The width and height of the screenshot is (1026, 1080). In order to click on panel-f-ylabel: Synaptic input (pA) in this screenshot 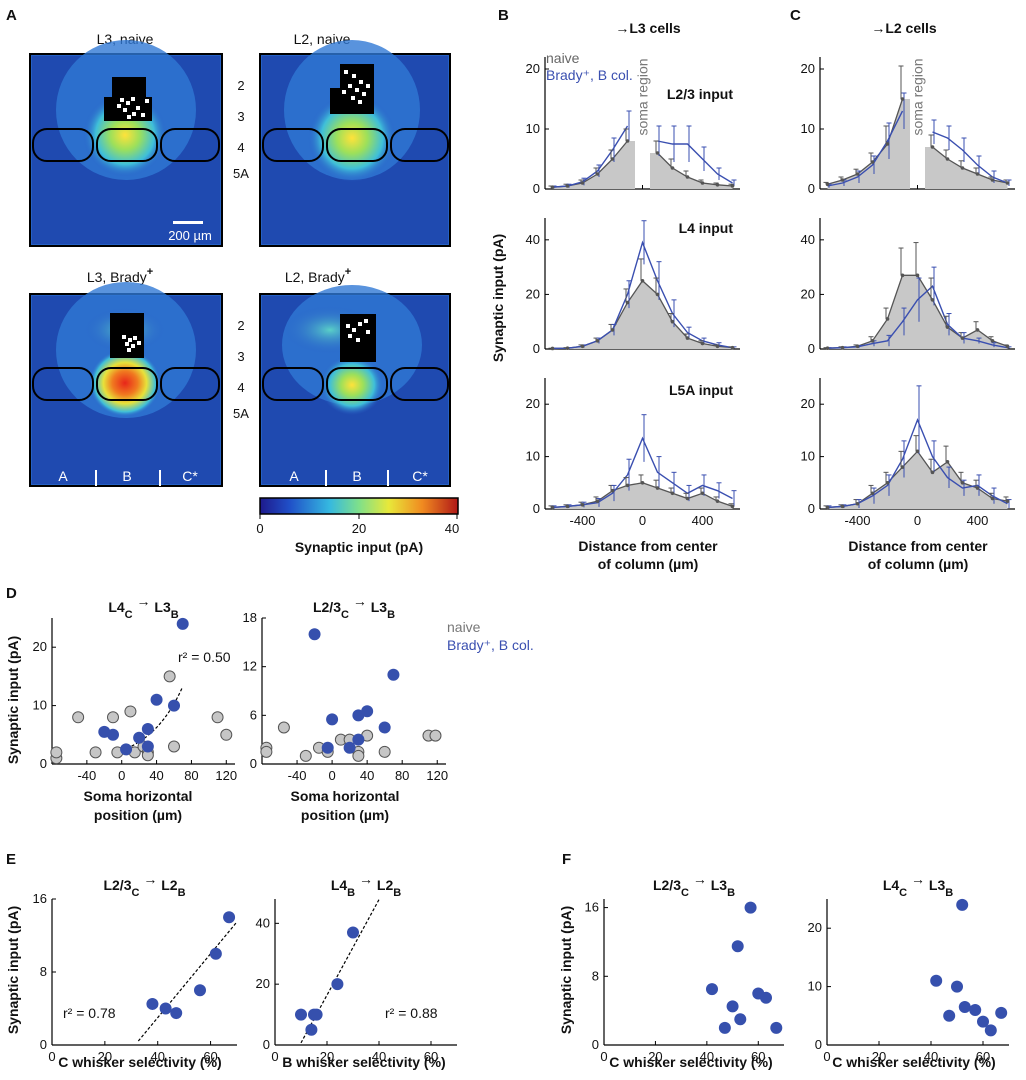, I will do `click(566, 970)`.